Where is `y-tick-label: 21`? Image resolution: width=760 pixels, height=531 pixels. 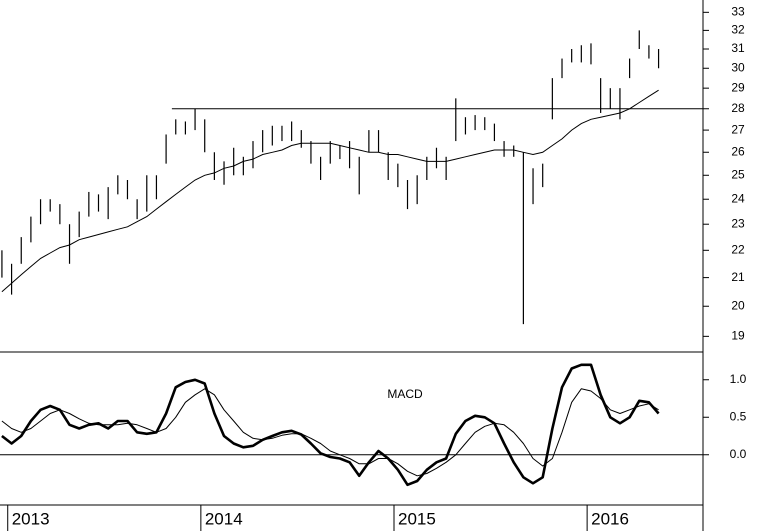 y-tick-label: 21 is located at coordinates (738, 277).